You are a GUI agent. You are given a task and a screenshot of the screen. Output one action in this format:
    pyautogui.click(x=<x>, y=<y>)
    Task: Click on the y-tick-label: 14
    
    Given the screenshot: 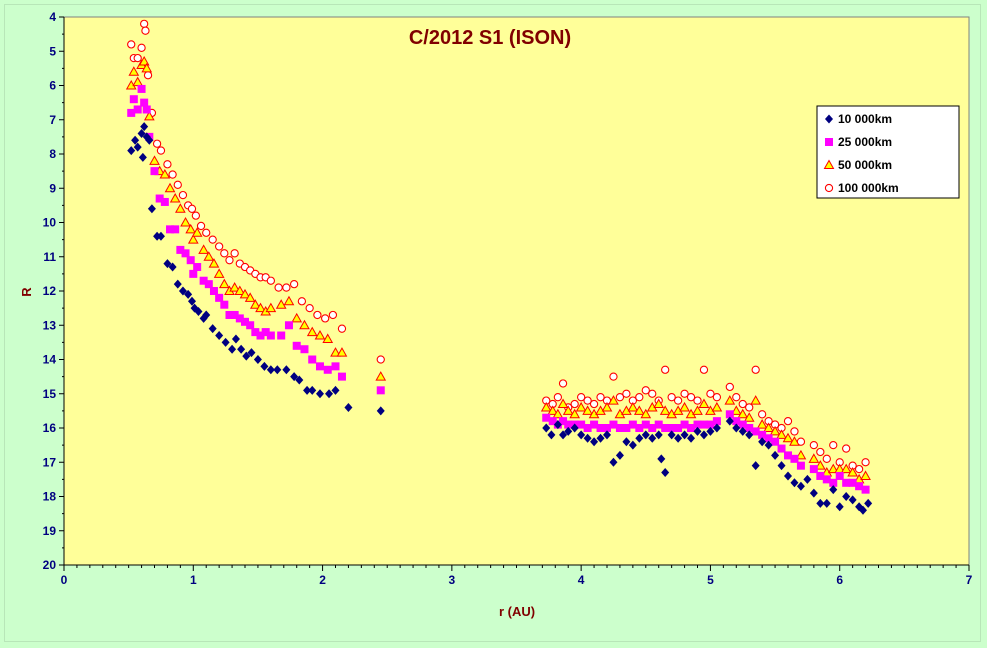 What is the action you would take?
    pyautogui.click(x=50, y=360)
    